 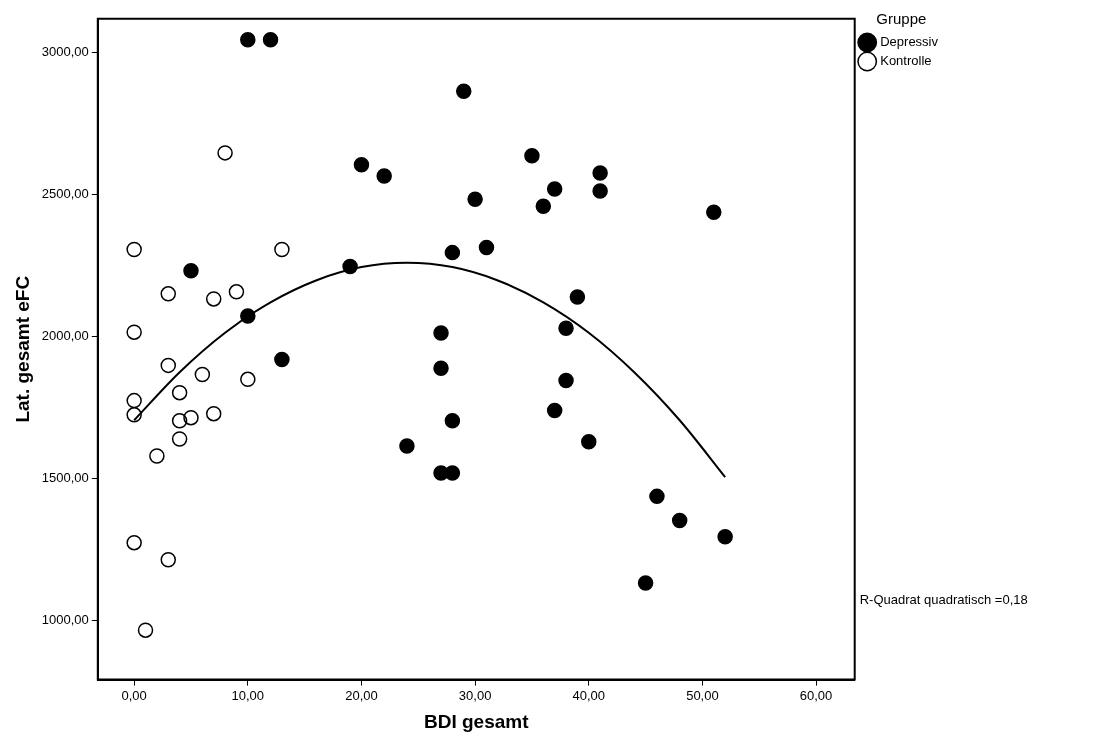 What do you see at coordinates (65, 51) in the screenshot?
I see `y-tick-label: 3000,00` at bounding box center [65, 51].